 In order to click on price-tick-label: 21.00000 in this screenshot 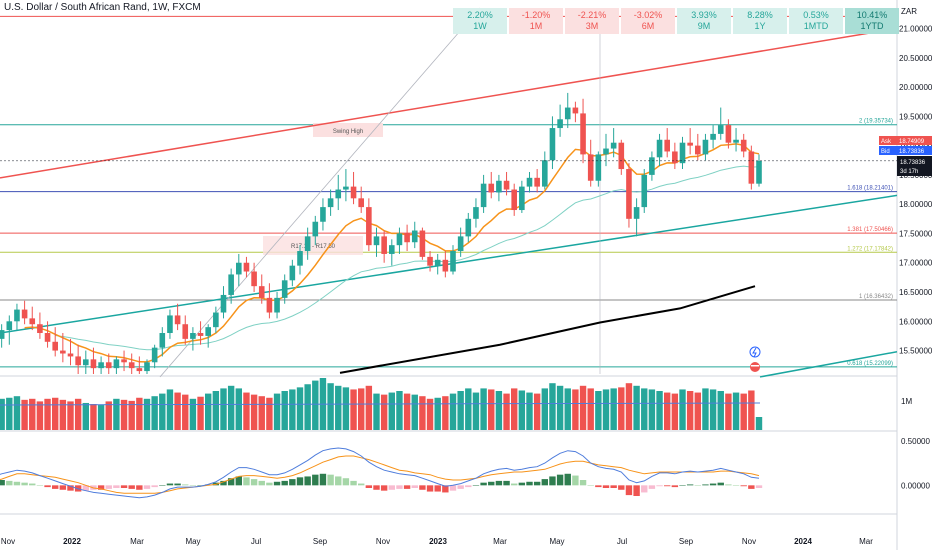, I will do `click(915, 28)`.